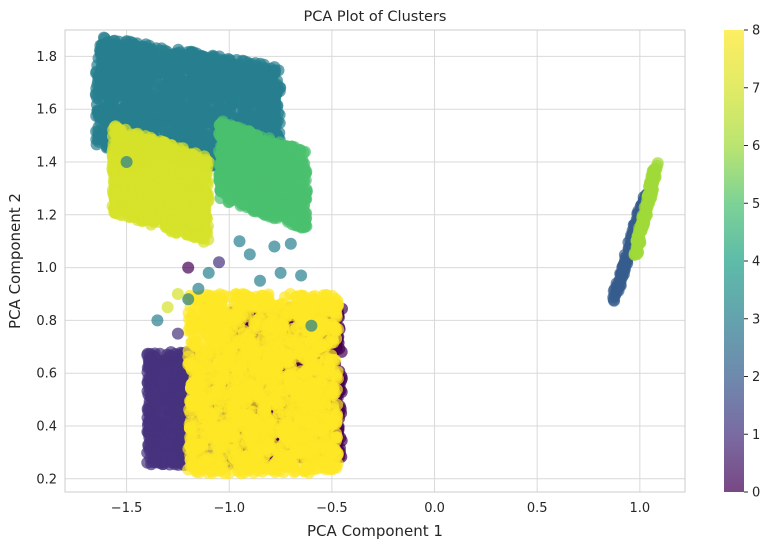  What do you see at coordinates (375, 17) in the screenshot?
I see `chart-title: PCA Plot of Clusters` at bounding box center [375, 17].